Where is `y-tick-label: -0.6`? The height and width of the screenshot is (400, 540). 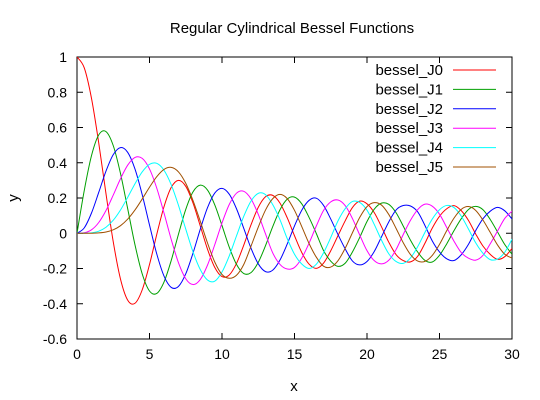 y-tick-label: -0.6 is located at coordinates (55, 339).